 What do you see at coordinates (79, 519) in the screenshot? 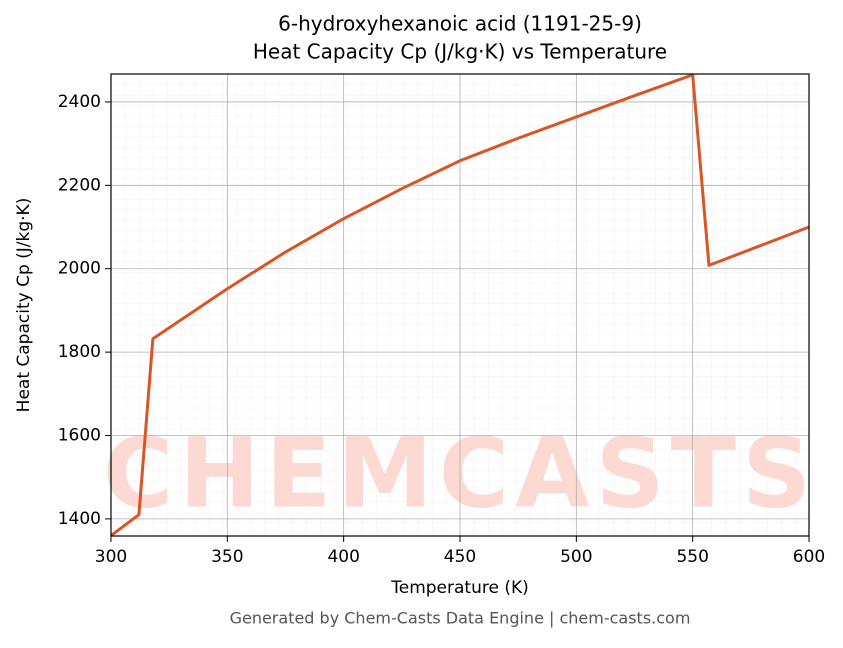
I see `y-tick-label: 1400` at bounding box center [79, 519].